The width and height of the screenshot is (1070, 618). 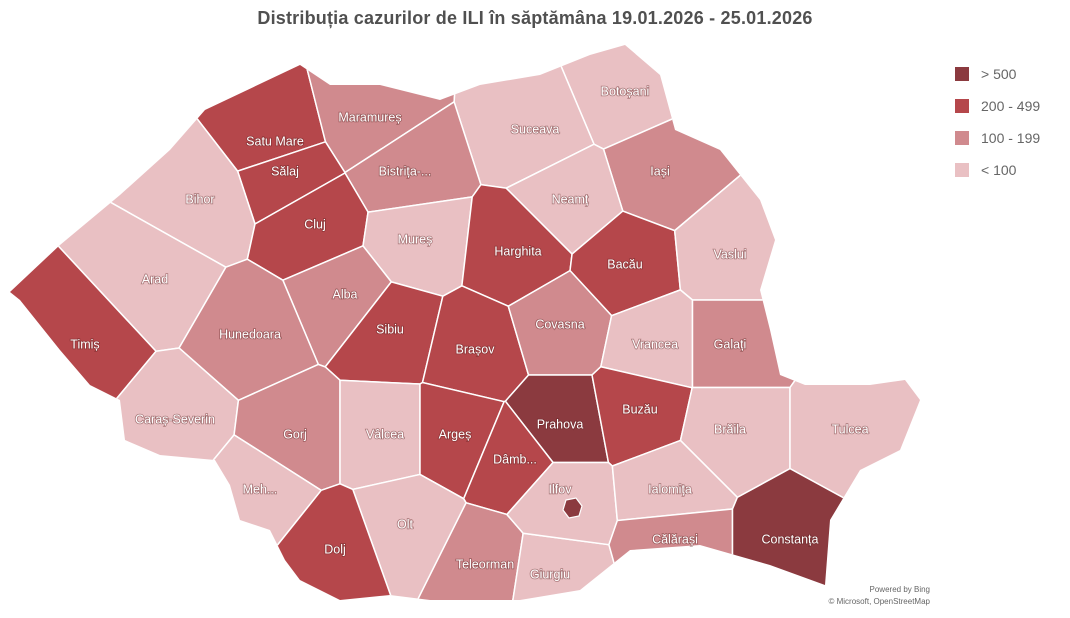 I want to click on county-label: Bihor, so click(x=199, y=199).